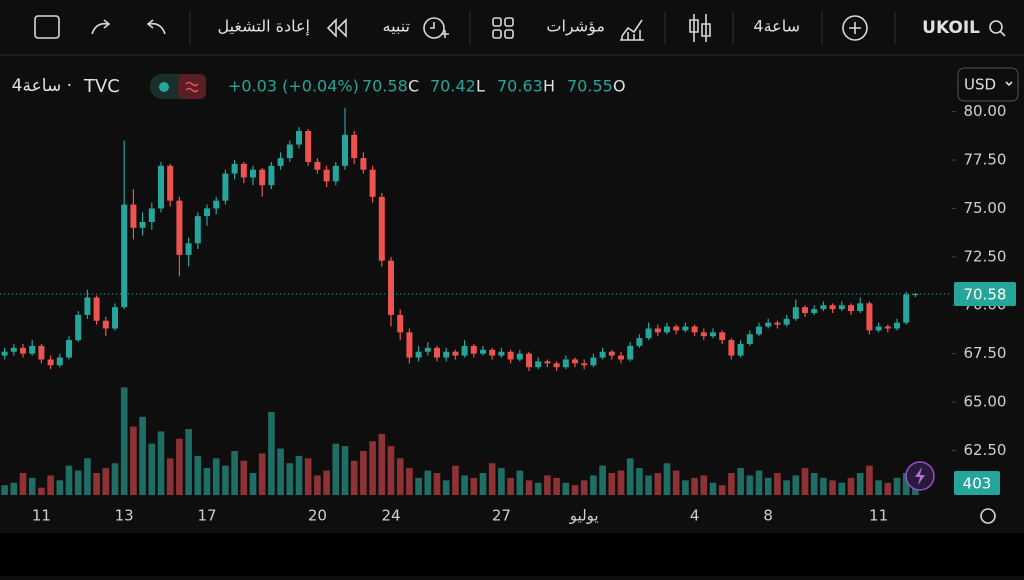 This screenshot has width=1024, height=580. Describe the element at coordinates (985, 353) in the screenshot. I see `y-tick-label: 67.50` at that location.